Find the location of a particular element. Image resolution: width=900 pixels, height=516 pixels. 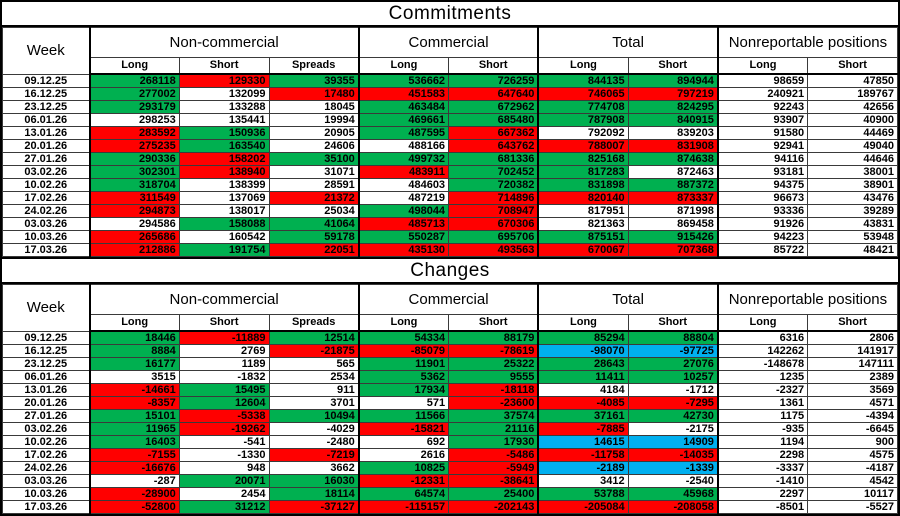

value-cell: 2389 is located at coordinates (852, 377).